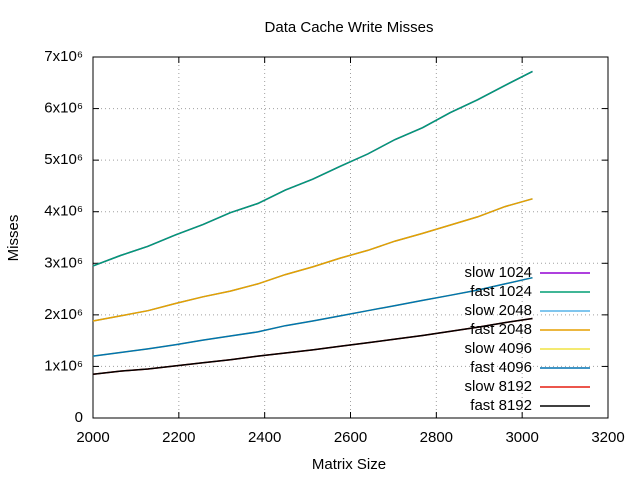  I want to click on x-tick-label: 2200, so click(178, 437).